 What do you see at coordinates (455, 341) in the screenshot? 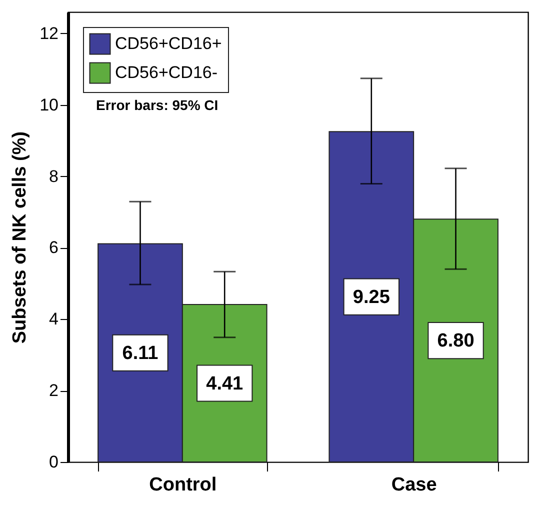
I see `text: 6.80` at bounding box center [455, 341].